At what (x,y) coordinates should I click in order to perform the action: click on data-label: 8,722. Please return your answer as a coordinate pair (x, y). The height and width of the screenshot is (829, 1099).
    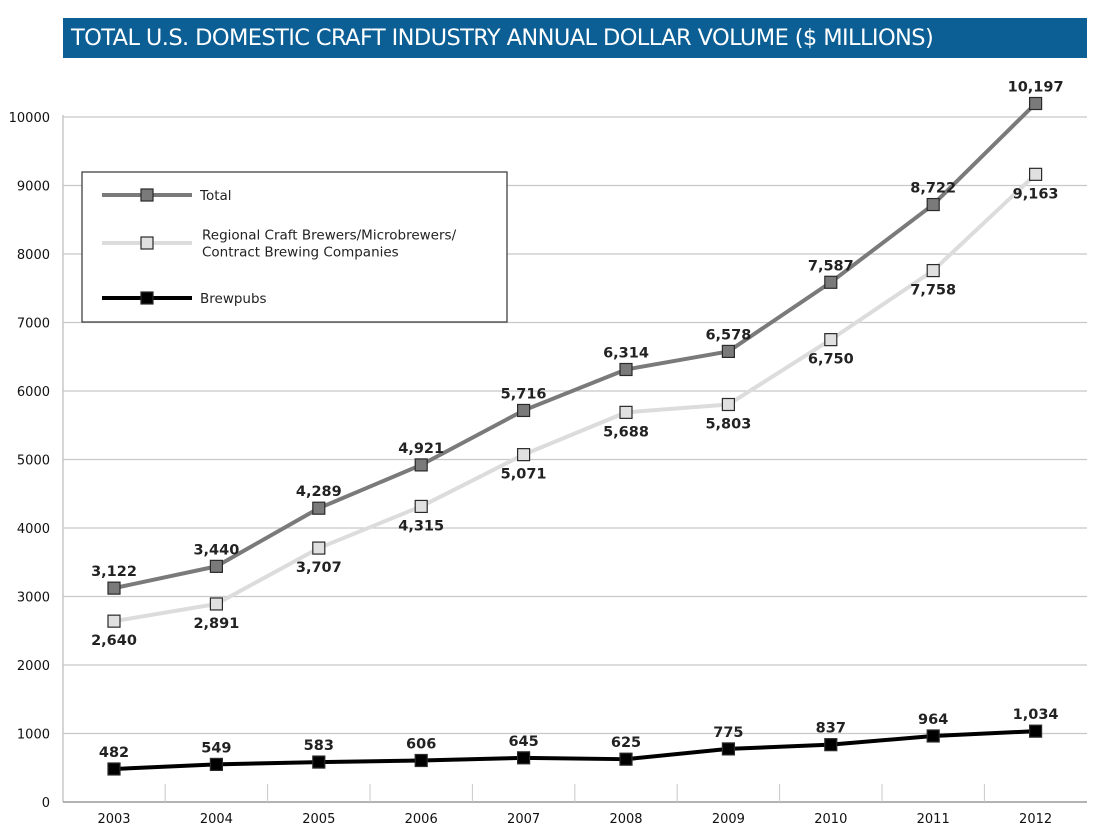
    Looking at the image, I should click on (933, 189).